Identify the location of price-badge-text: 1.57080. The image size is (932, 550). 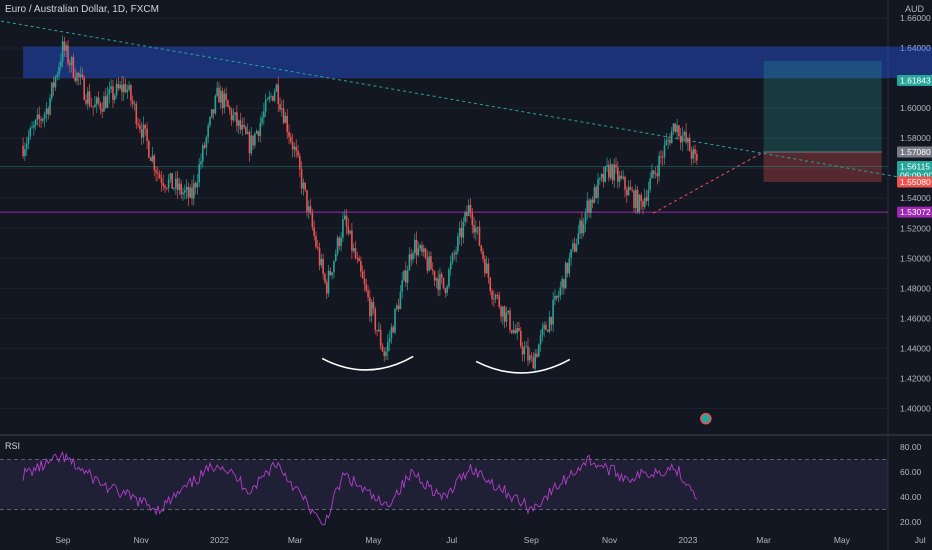
(915, 152).